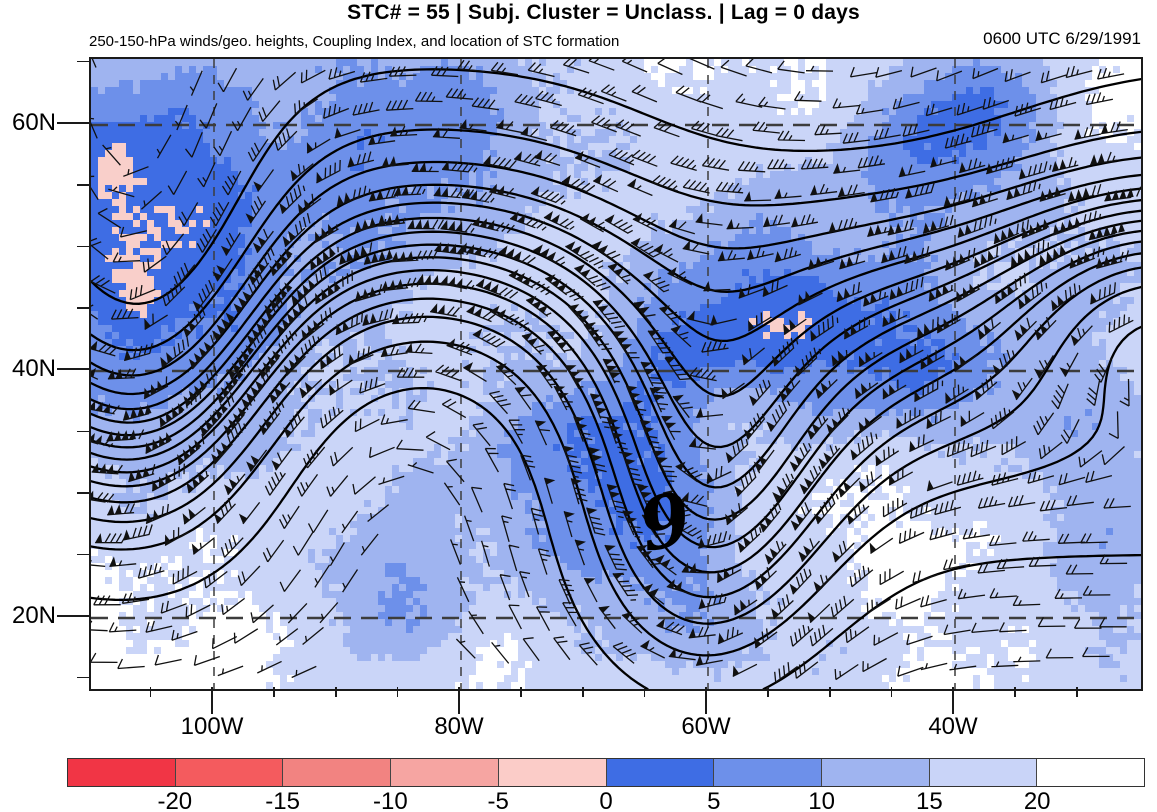  Describe the element at coordinates (33, 368) in the screenshot. I see `lat-tick-label: 40N` at that location.